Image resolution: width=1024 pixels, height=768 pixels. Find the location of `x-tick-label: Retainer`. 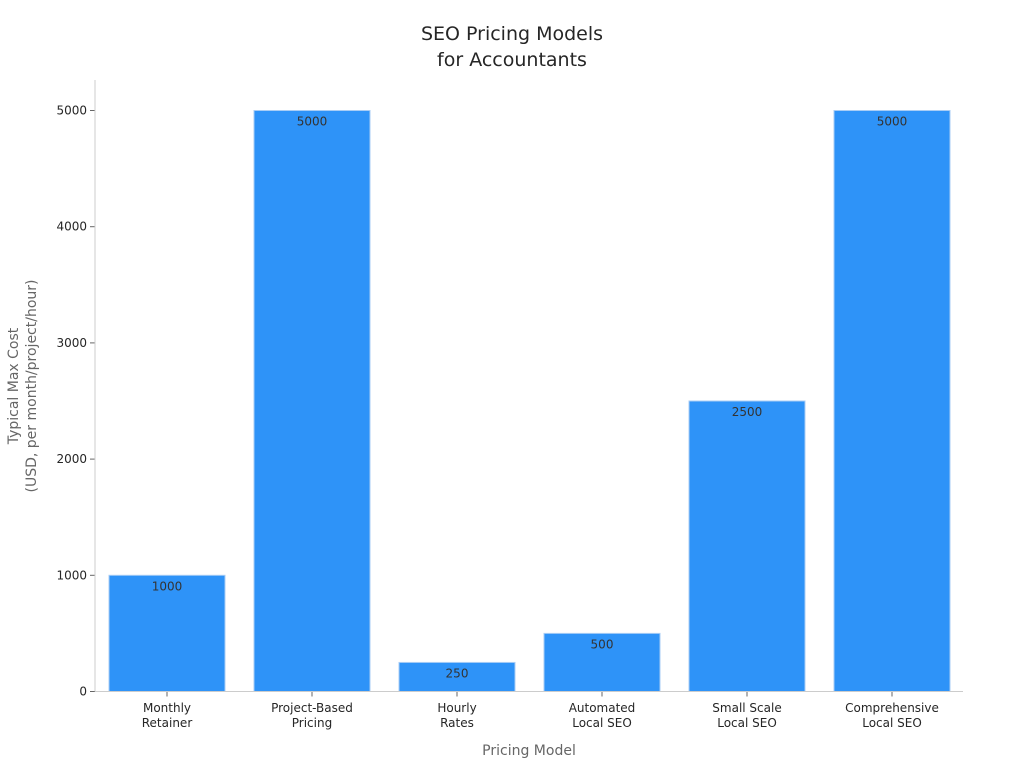

x-tick-label: Retainer is located at coordinates (167, 723).